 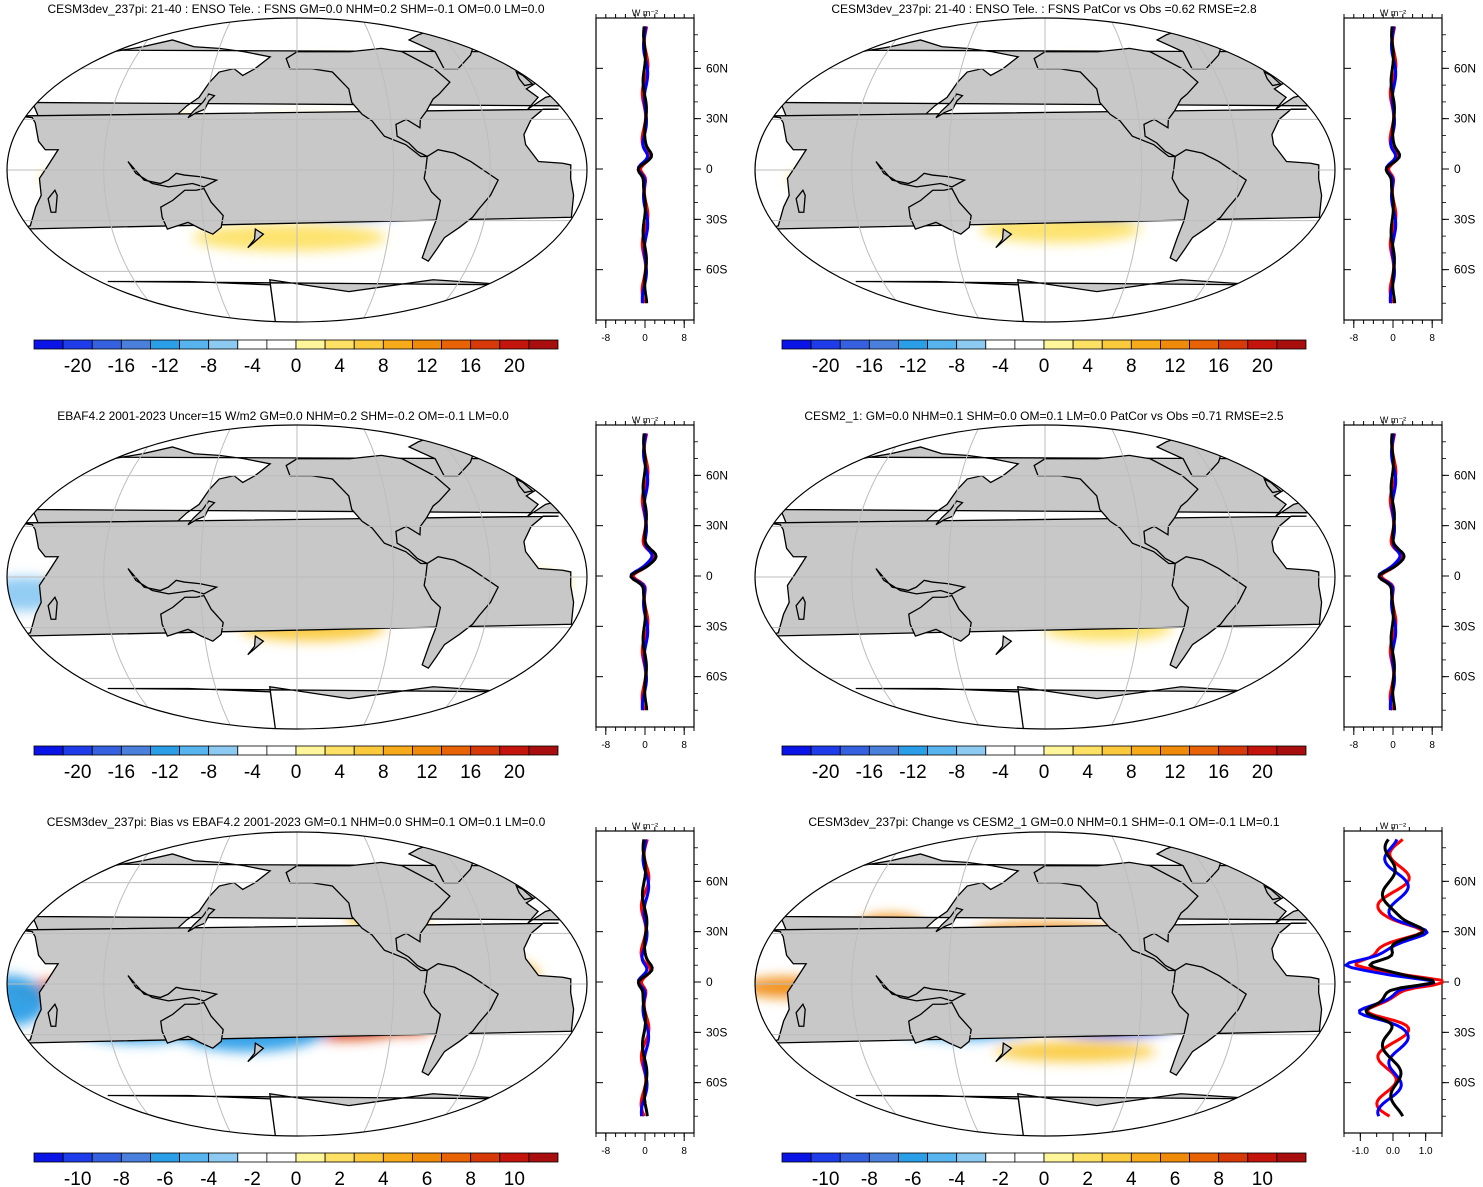 I want to click on colorbar-tick-label: 20, so click(x=514, y=772).